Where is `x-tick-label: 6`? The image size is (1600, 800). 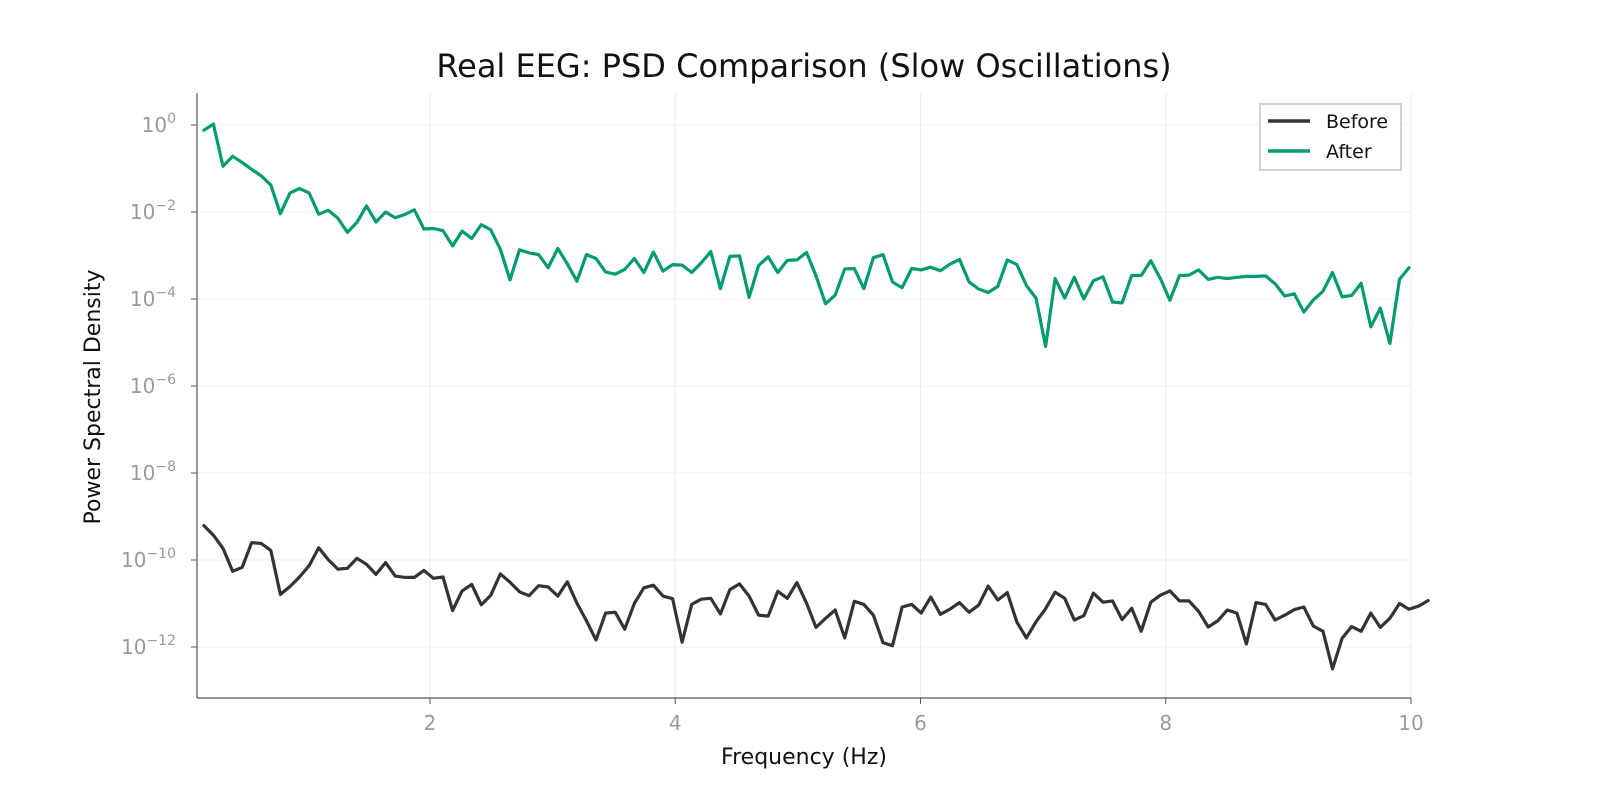 x-tick-label: 6 is located at coordinates (920, 723).